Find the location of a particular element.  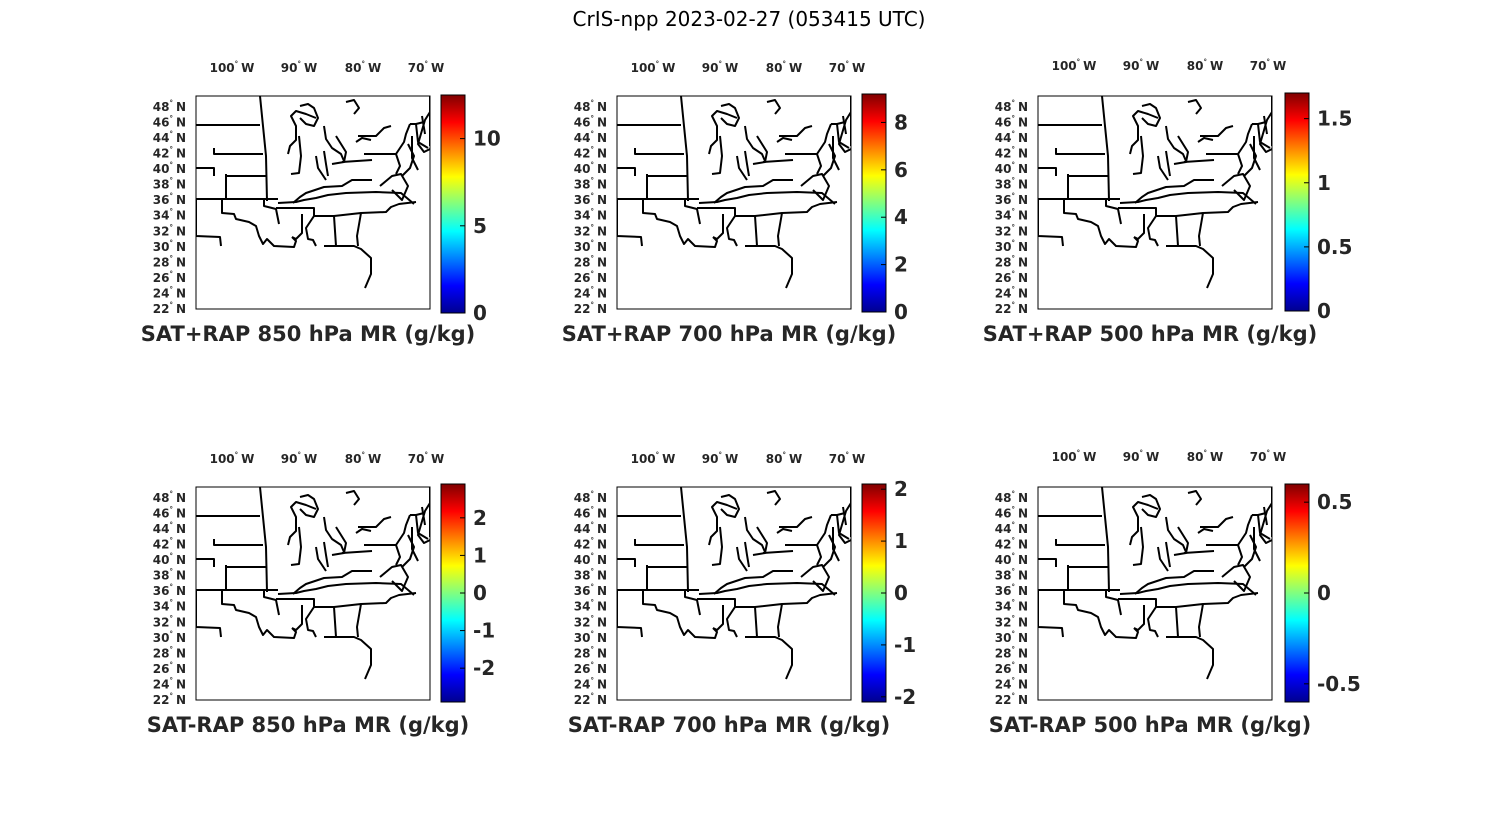

figure-title: CrIS-npp 2023-02-27 (053415 UTC) is located at coordinates (749, 19).